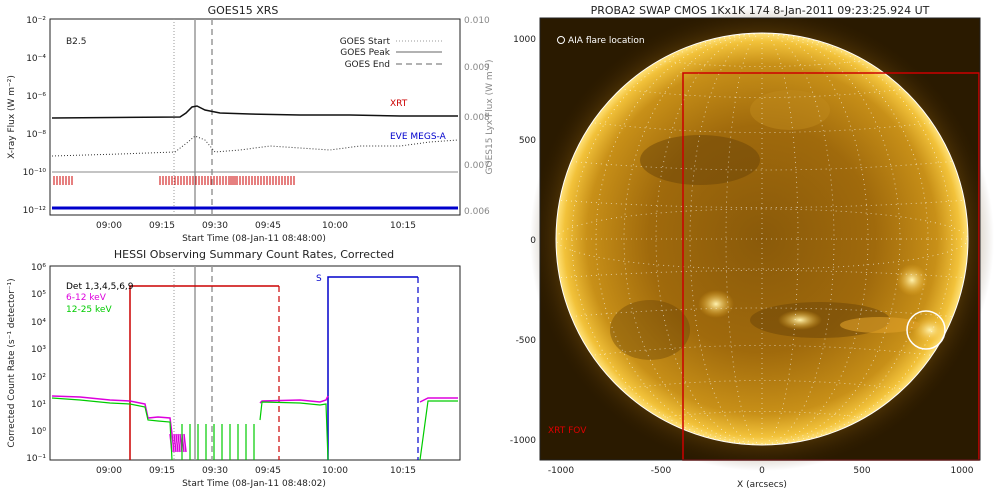  I want to click on goes-flux-line, so click(254, 112).